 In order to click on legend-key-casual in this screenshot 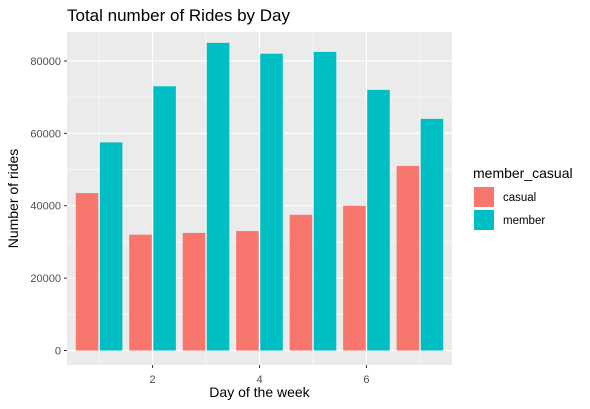, I will do `click(484, 197)`.